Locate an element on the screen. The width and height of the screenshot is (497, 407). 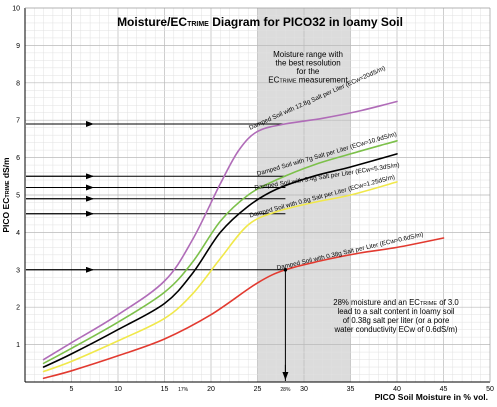
band-text-line: for the is located at coordinates (308, 71).